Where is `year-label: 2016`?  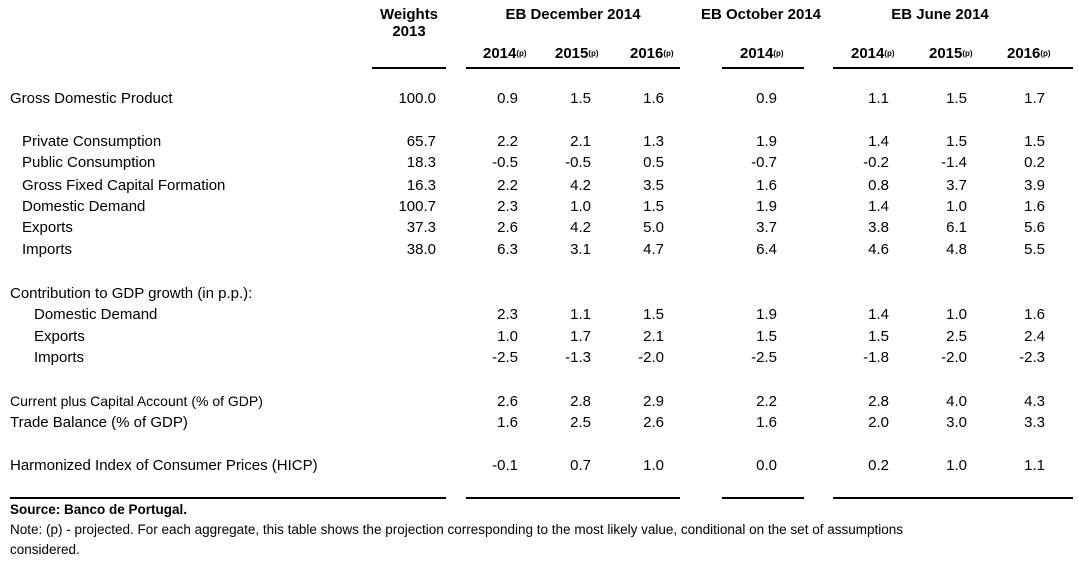
year-label: 2016 is located at coordinates (1024, 53).